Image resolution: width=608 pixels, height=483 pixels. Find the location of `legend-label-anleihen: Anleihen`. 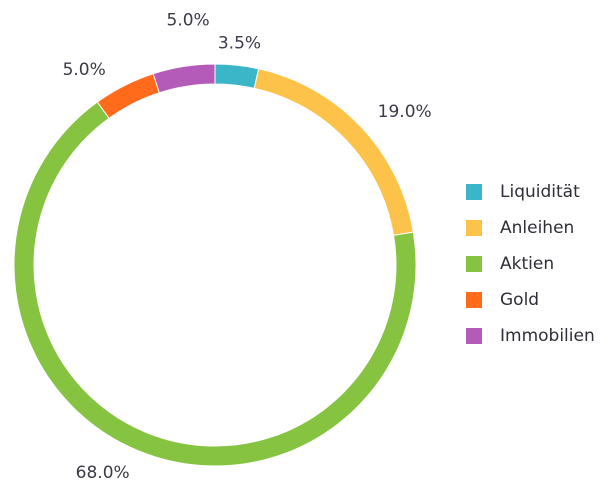

legend-label-anleihen: Anleihen is located at coordinates (537, 228).